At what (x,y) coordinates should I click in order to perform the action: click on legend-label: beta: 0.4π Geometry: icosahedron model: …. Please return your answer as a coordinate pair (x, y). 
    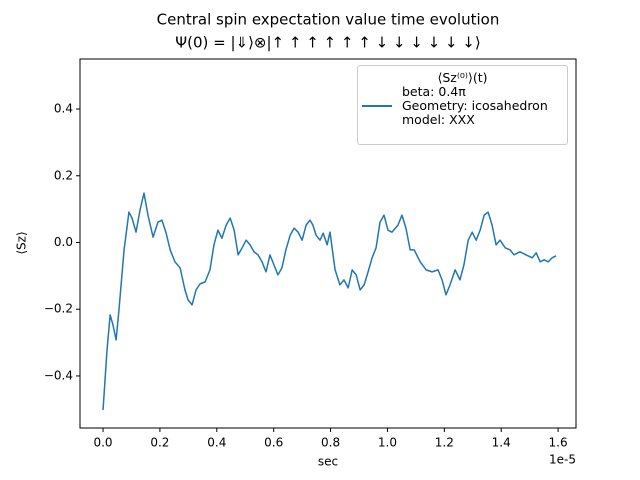
    Looking at the image, I should click on (475, 105).